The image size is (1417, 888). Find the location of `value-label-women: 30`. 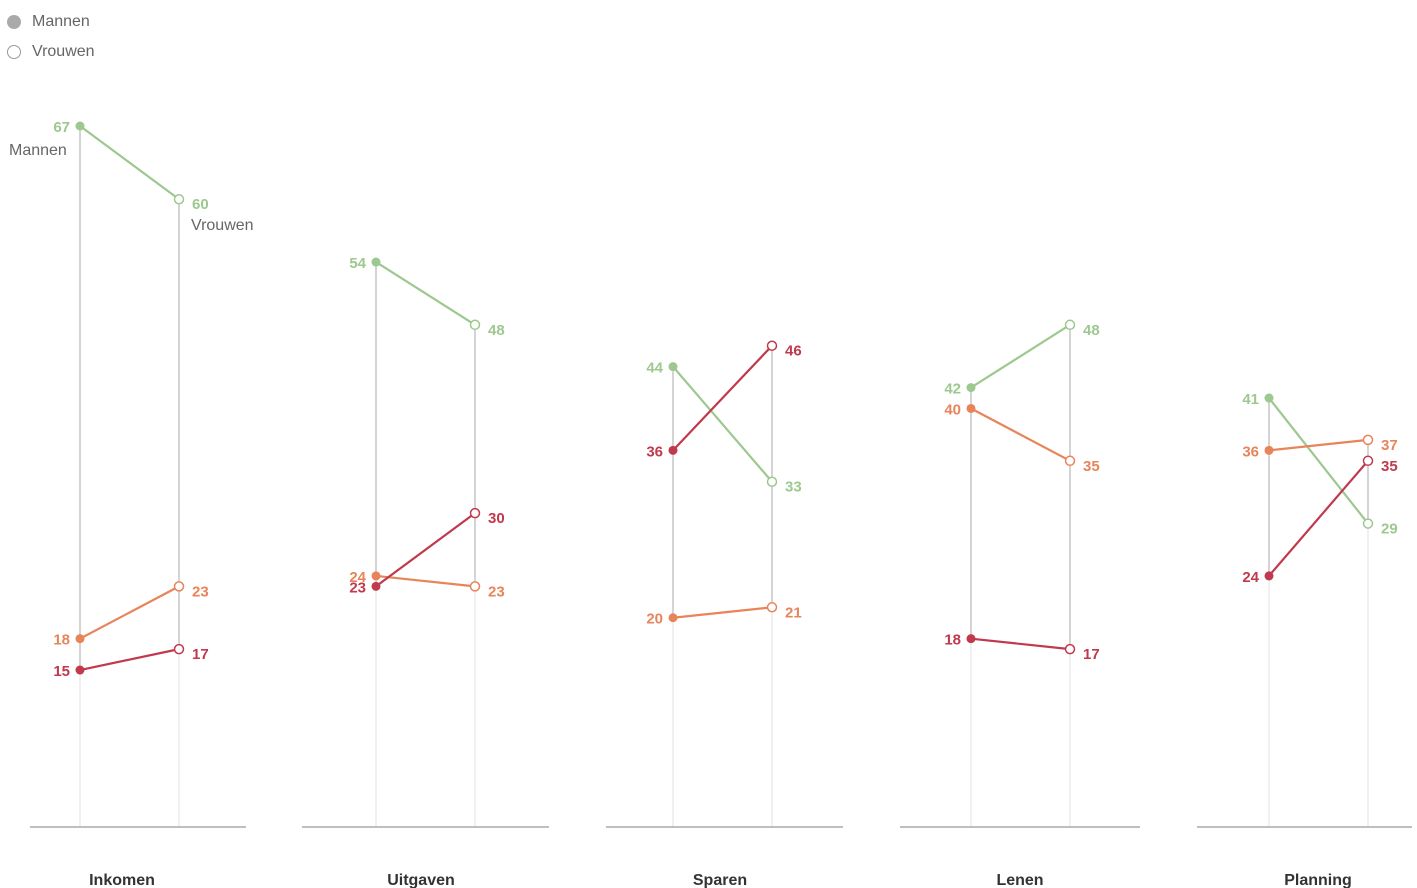

value-label-women: 30 is located at coordinates (496, 518).